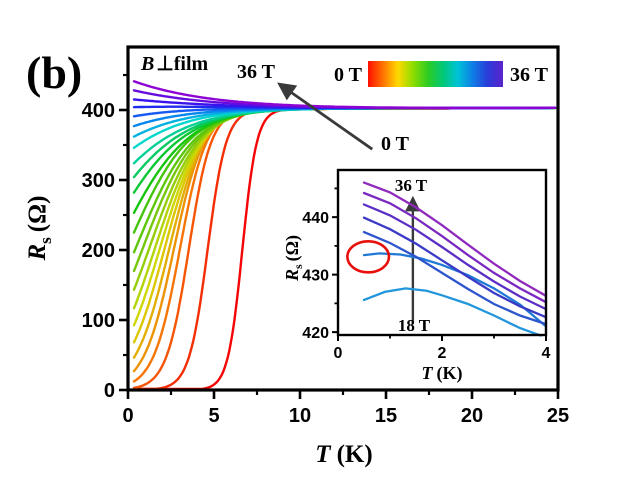 The image size is (632, 484). Describe the element at coordinates (300, 416) in the screenshot. I see `x-tick-label: 10` at that location.